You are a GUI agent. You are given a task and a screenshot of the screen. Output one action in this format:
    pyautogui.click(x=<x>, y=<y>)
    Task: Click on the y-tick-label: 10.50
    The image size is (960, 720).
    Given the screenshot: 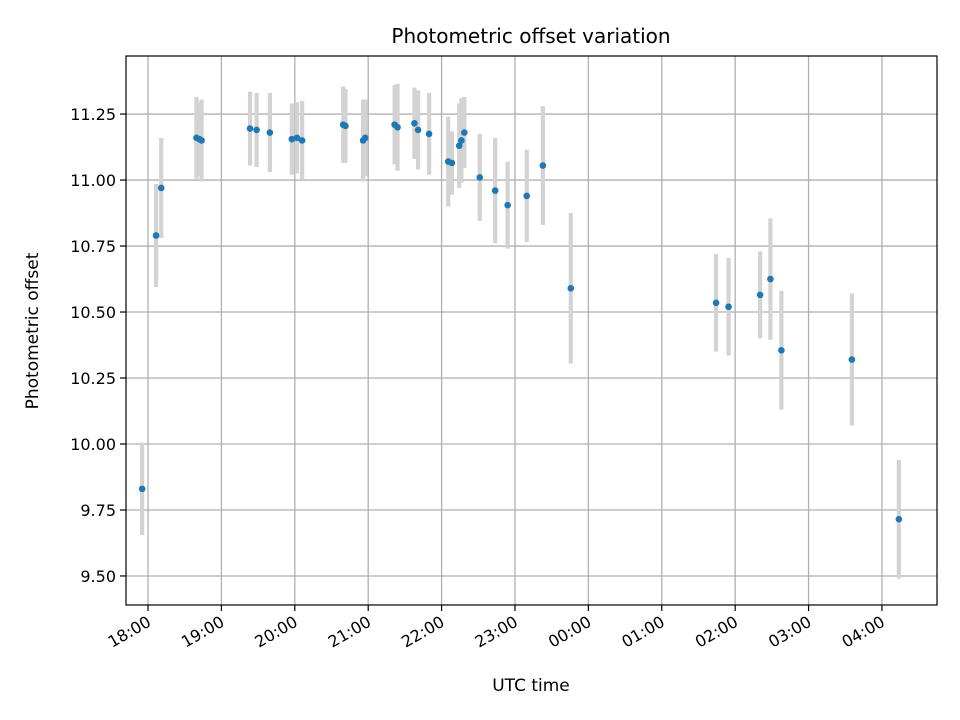 What is the action you would take?
    pyautogui.click(x=93, y=312)
    